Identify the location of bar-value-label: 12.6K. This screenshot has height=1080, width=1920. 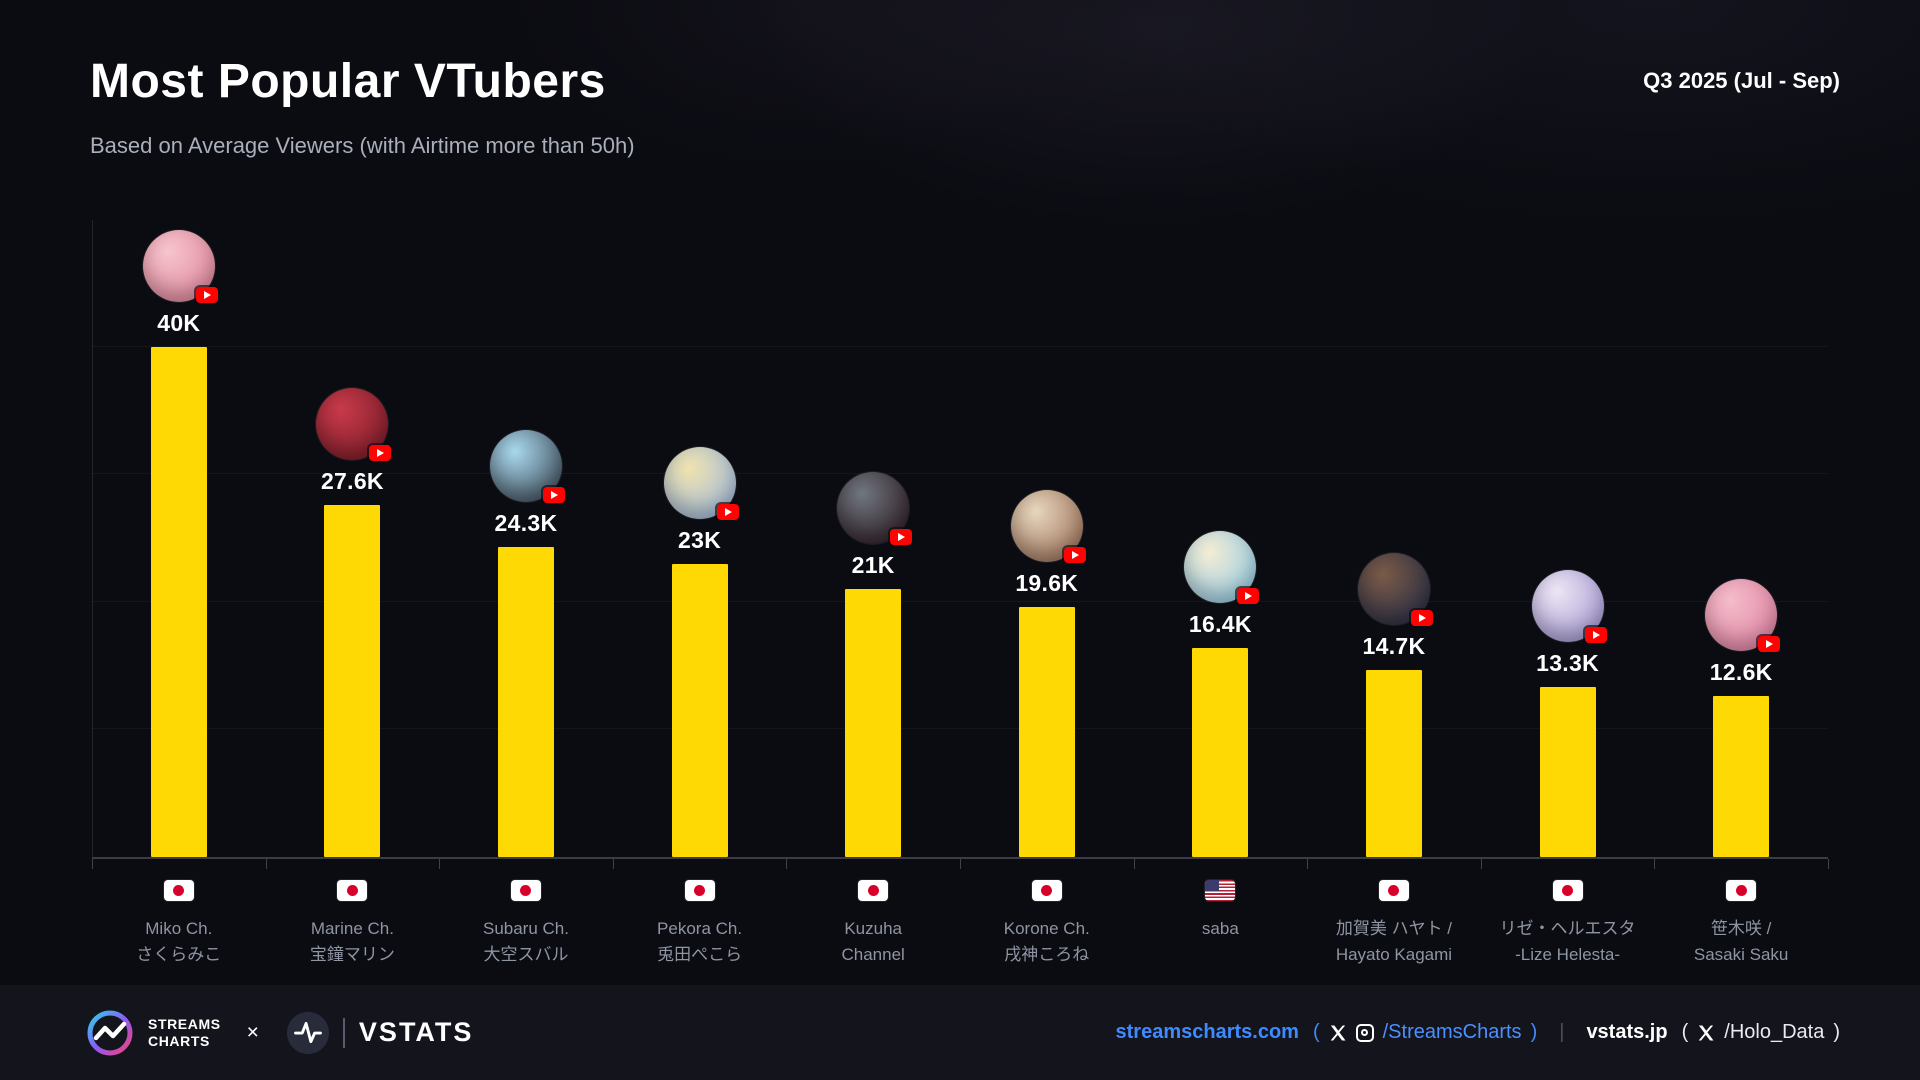
(1741, 672).